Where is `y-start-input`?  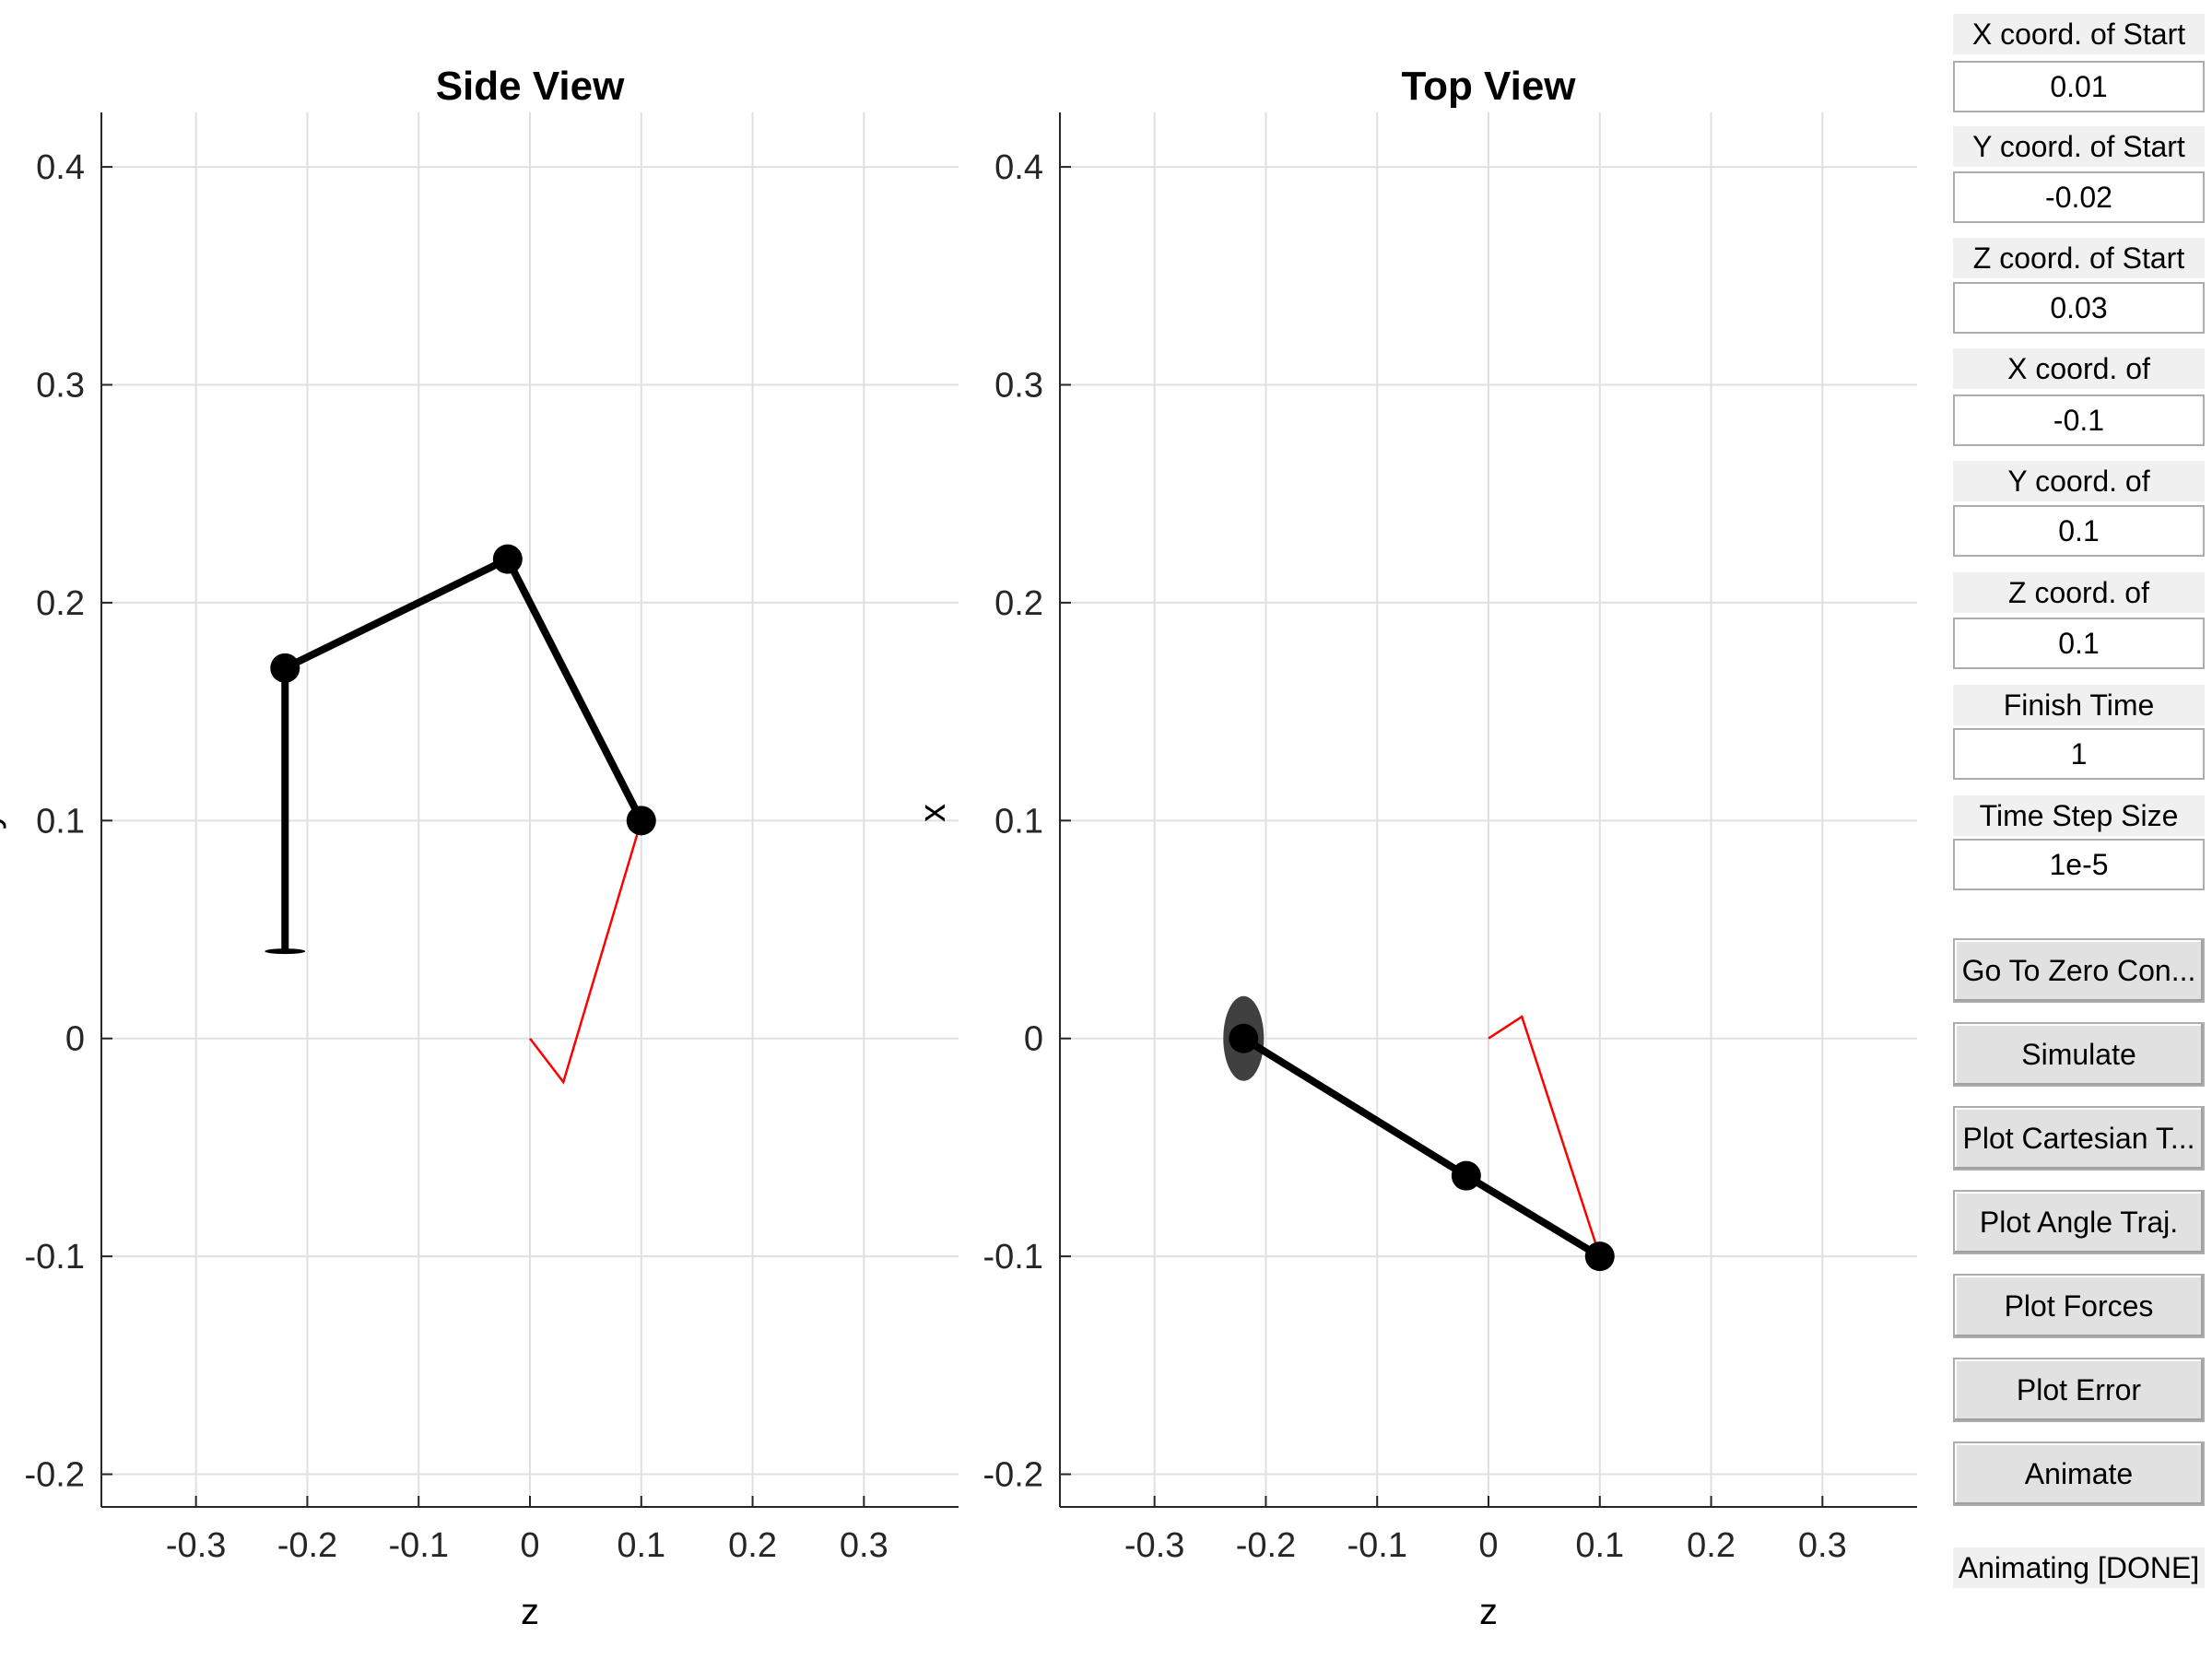
y-start-input is located at coordinates (2079, 197).